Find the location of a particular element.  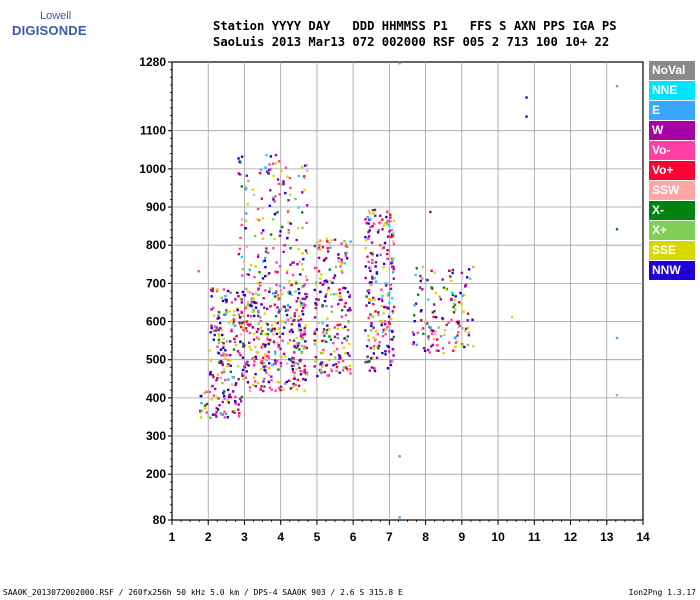

x-tick-label: 11 is located at coordinates (534, 537).